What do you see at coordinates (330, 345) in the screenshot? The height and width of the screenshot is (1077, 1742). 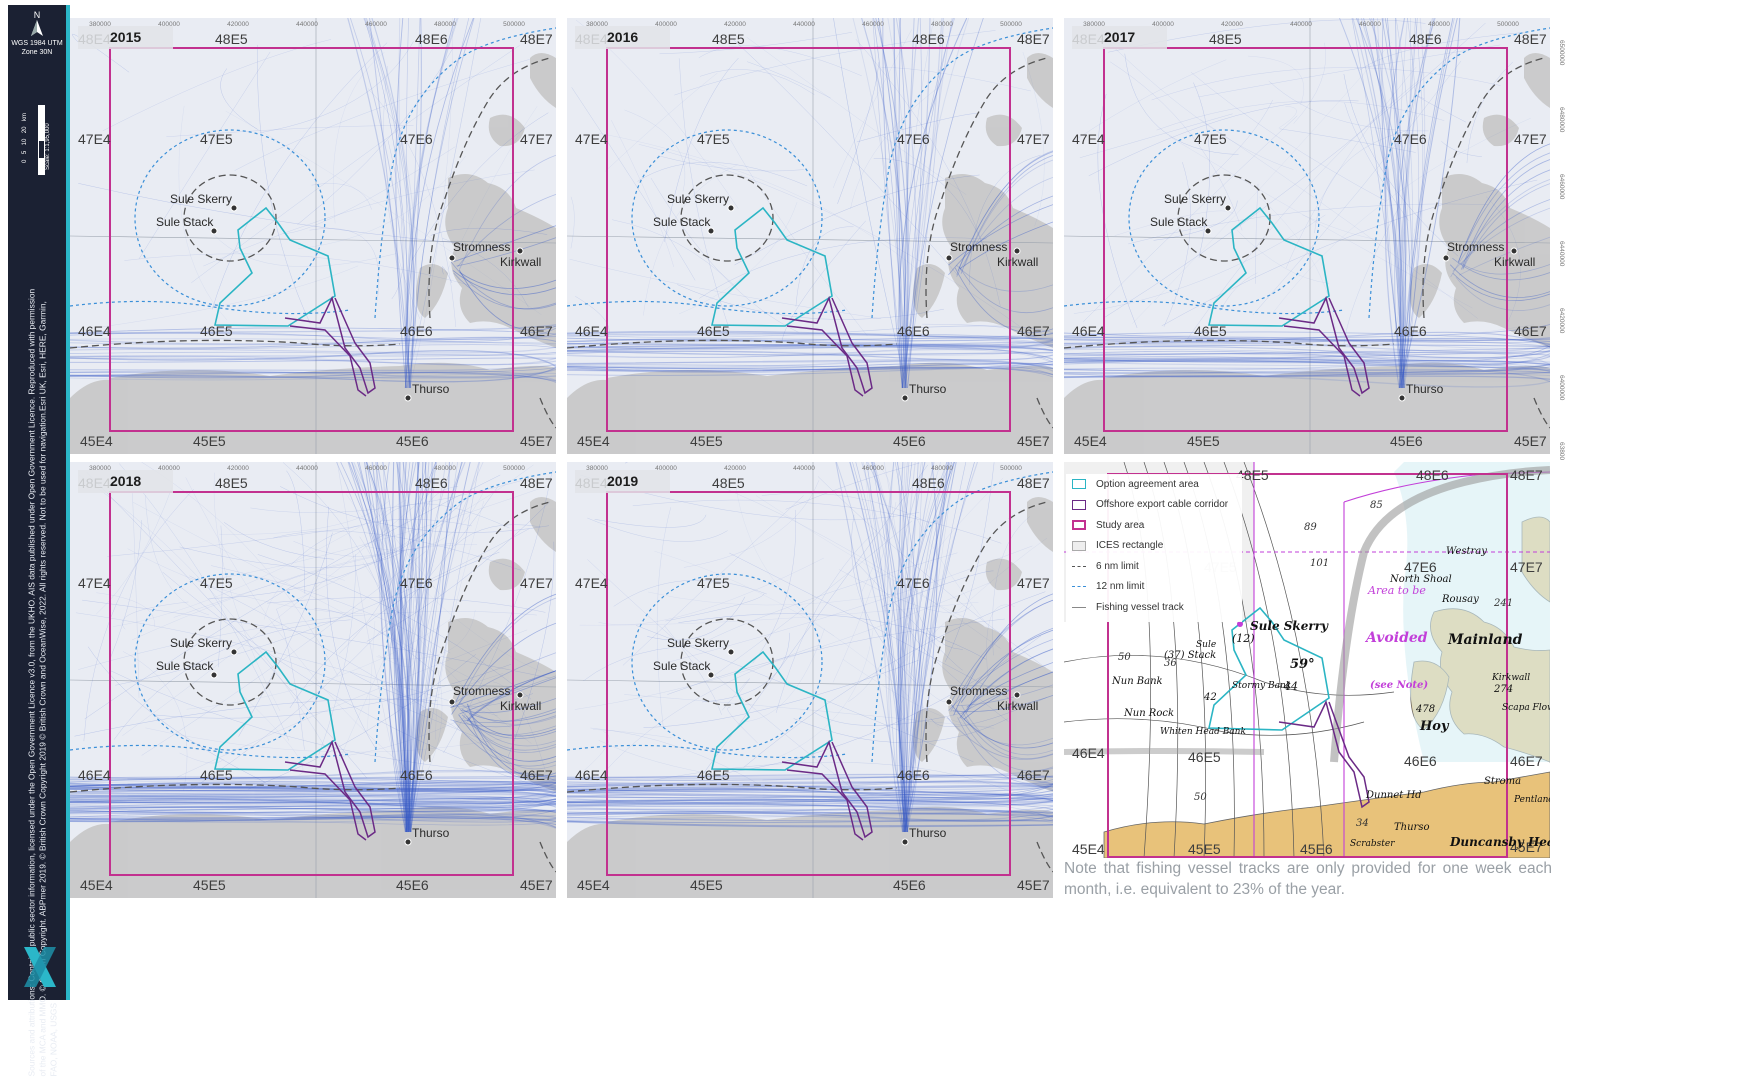 I see `cable-corridor` at bounding box center [330, 345].